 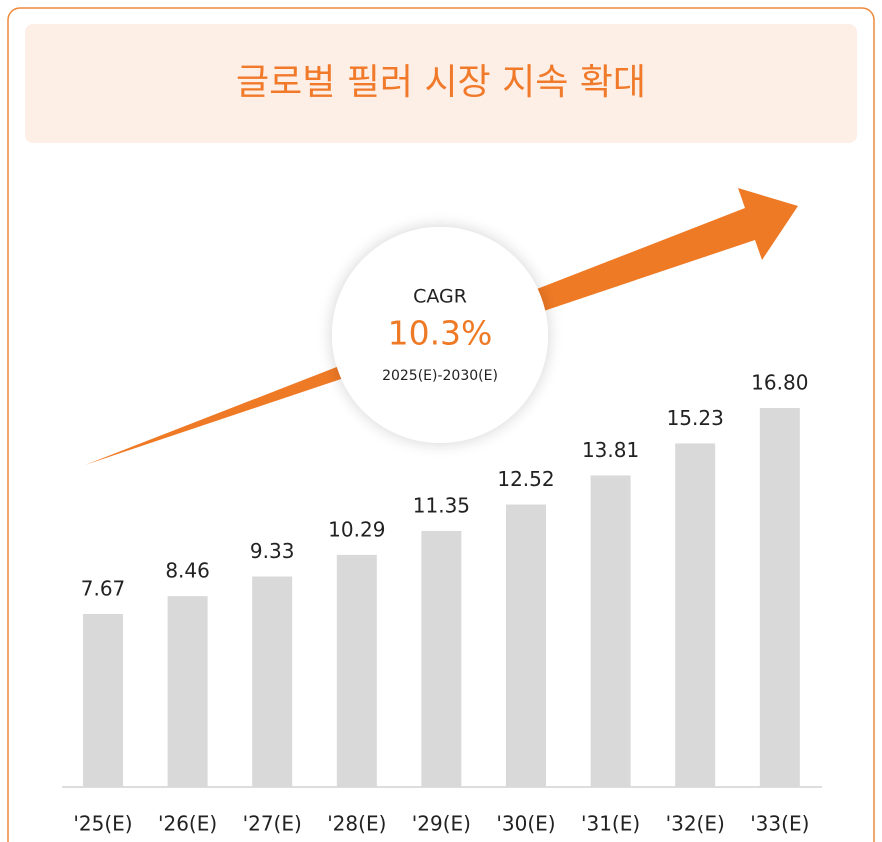 What do you see at coordinates (779, 824) in the screenshot?
I see `x-tick-label: '33(E)` at bounding box center [779, 824].